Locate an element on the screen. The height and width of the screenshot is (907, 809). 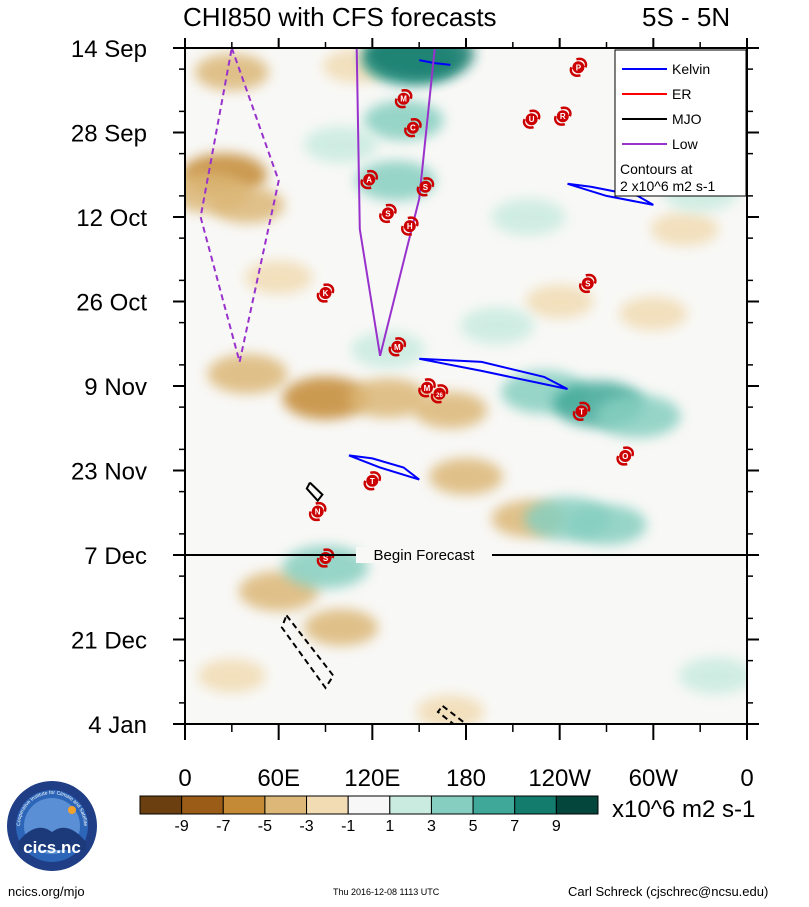
chart-subtitle: 5S - 5N is located at coordinates (686, 17).